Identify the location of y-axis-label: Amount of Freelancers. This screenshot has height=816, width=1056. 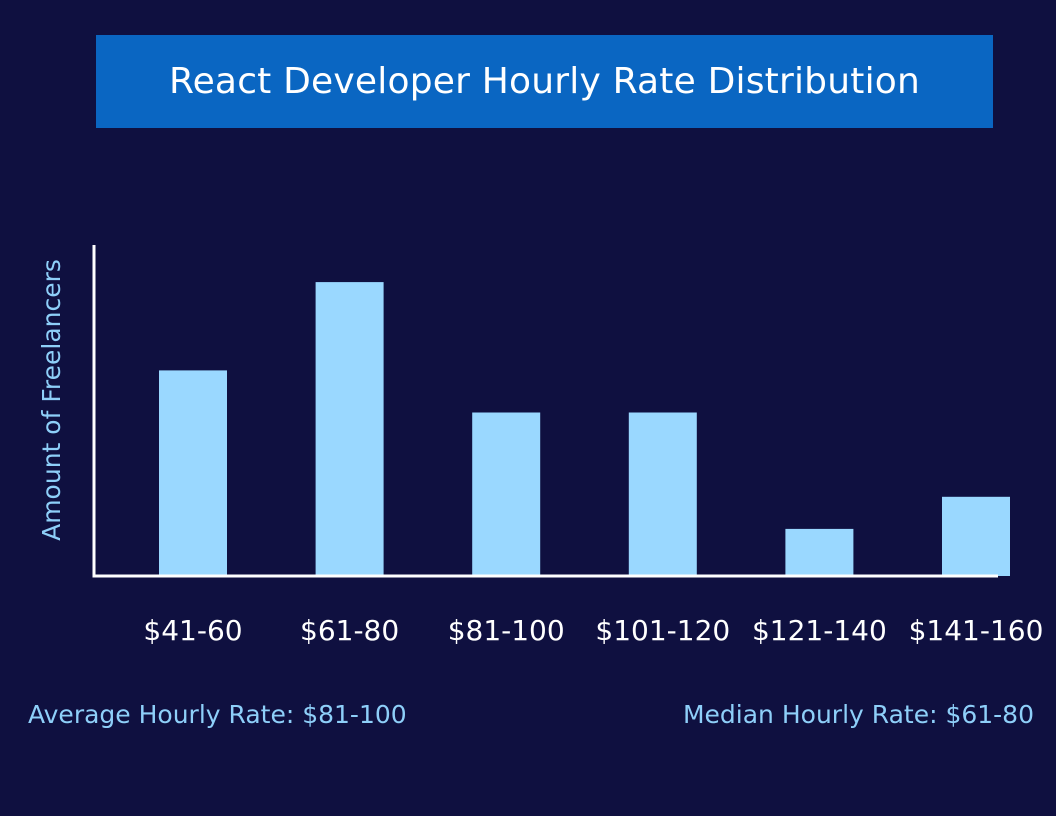
(51, 400).